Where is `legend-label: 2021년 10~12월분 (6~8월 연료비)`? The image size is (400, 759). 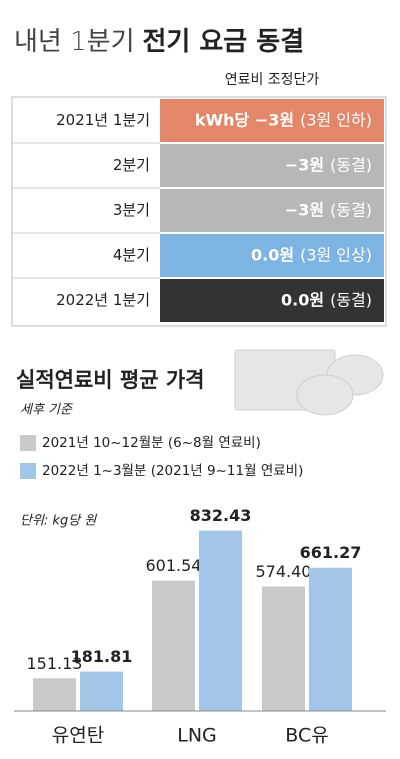
legend-label: 2021년 10~12월분 (6~8월 연료비) is located at coordinates (151, 443).